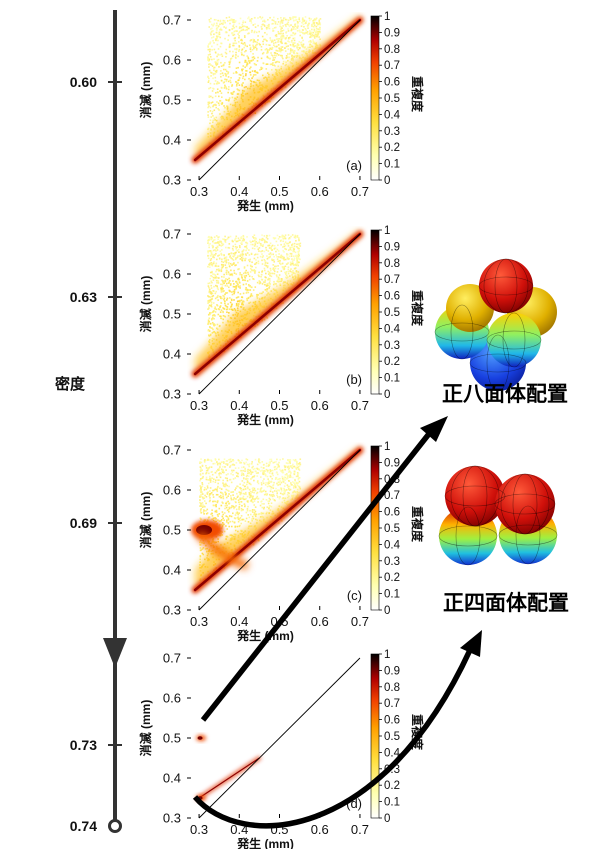  What do you see at coordinates (387, 395) in the screenshot?
I see `colorbar-tick-label: 0` at bounding box center [387, 395].